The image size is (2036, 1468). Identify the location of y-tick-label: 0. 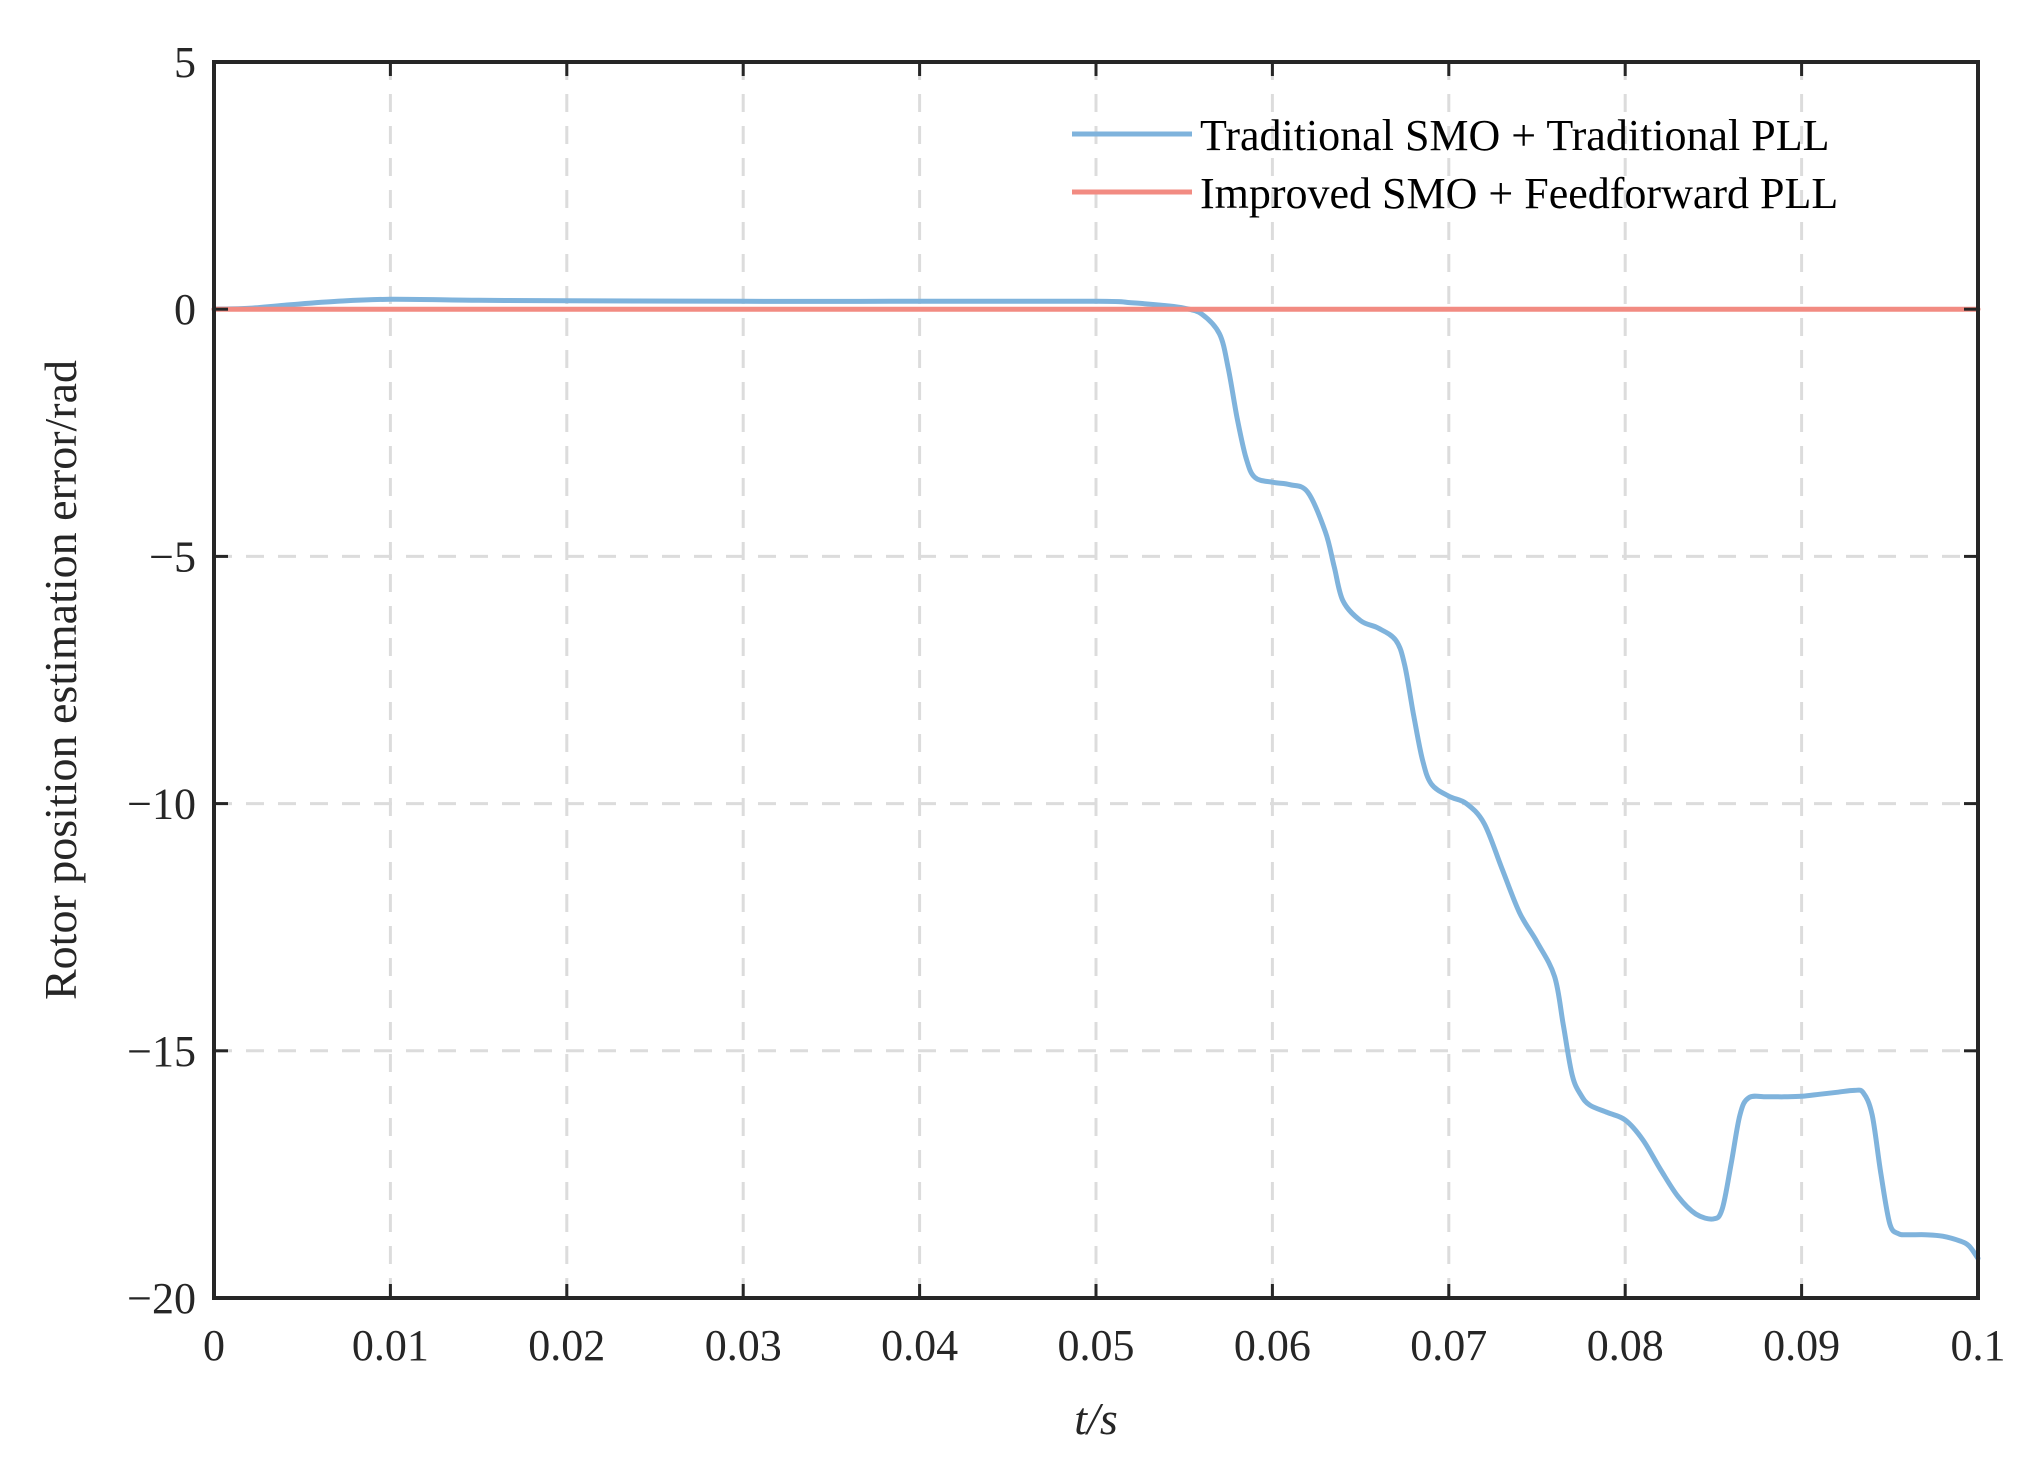
(185, 309).